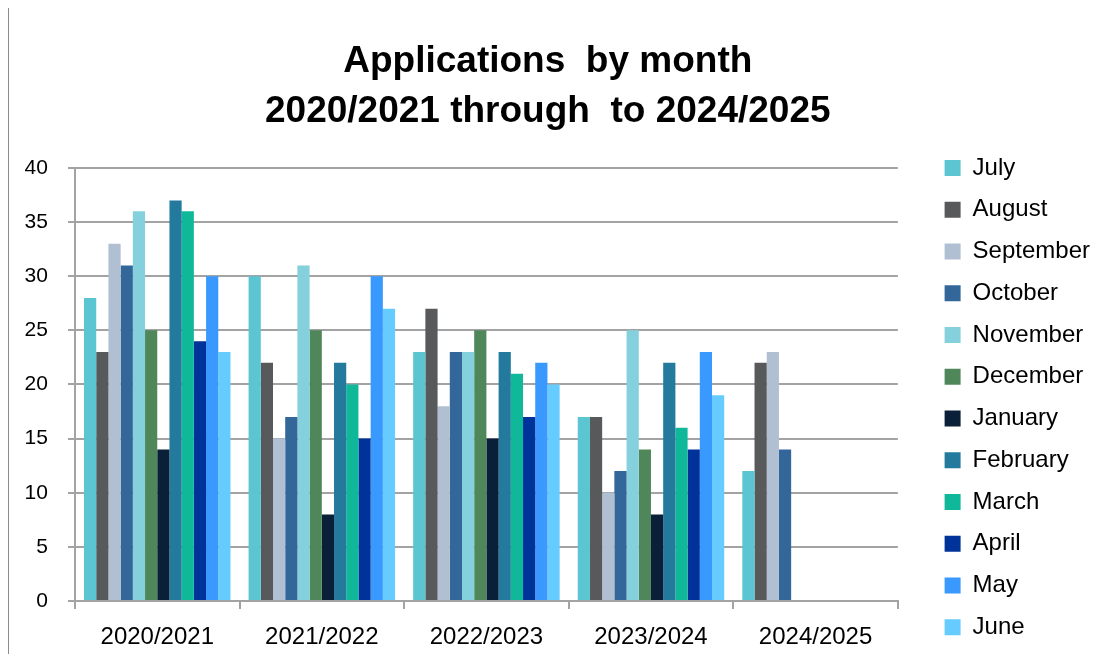  What do you see at coordinates (157, 636) in the screenshot?
I see `x-tick-label: 2020/2021` at bounding box center [157, 636].